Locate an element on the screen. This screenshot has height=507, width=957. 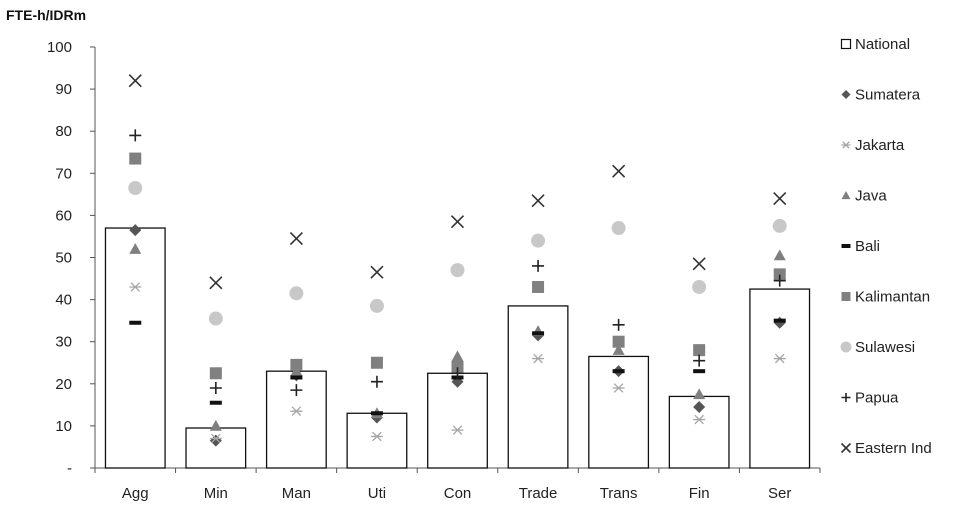
x-tick-label: Uti is located at coordinates (377, 493).